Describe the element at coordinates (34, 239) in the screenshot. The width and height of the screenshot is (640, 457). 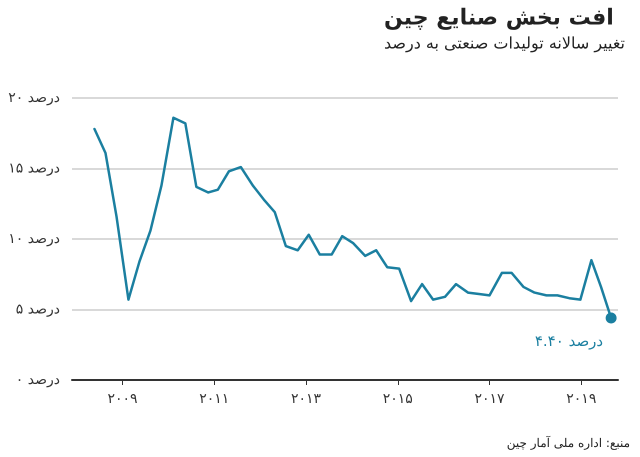
I see `y-tick-label: ۱۰ درصد` at that location.